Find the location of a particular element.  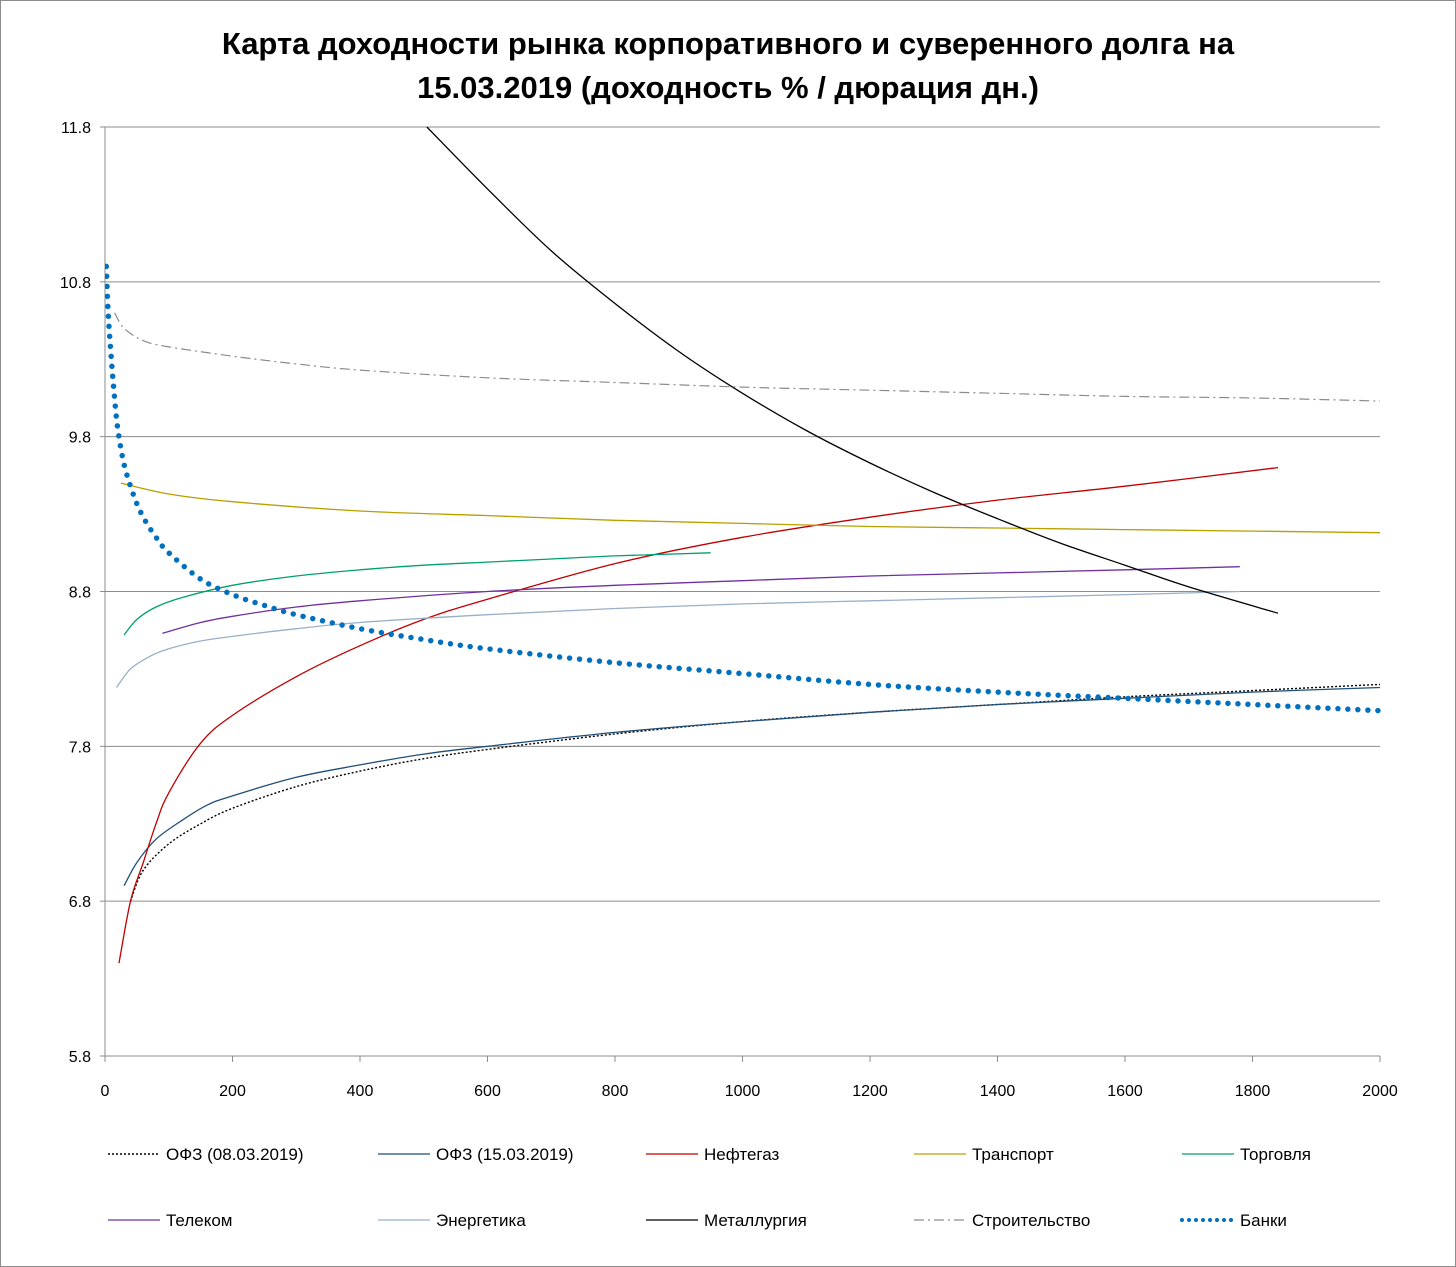

y-tick-label: 9.8 is located at coordinates (80, 438).